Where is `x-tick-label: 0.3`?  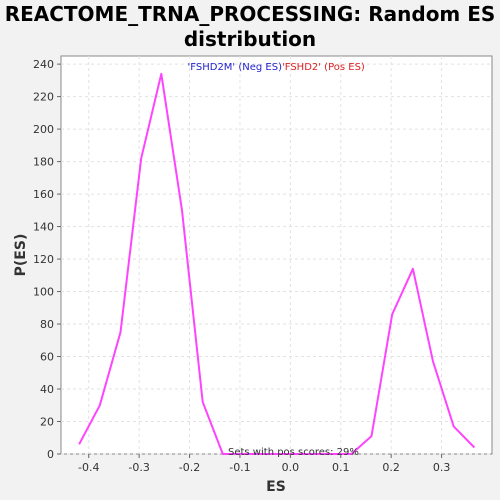
x-tick-label: 0.3 is located at coordinates (442, 467).